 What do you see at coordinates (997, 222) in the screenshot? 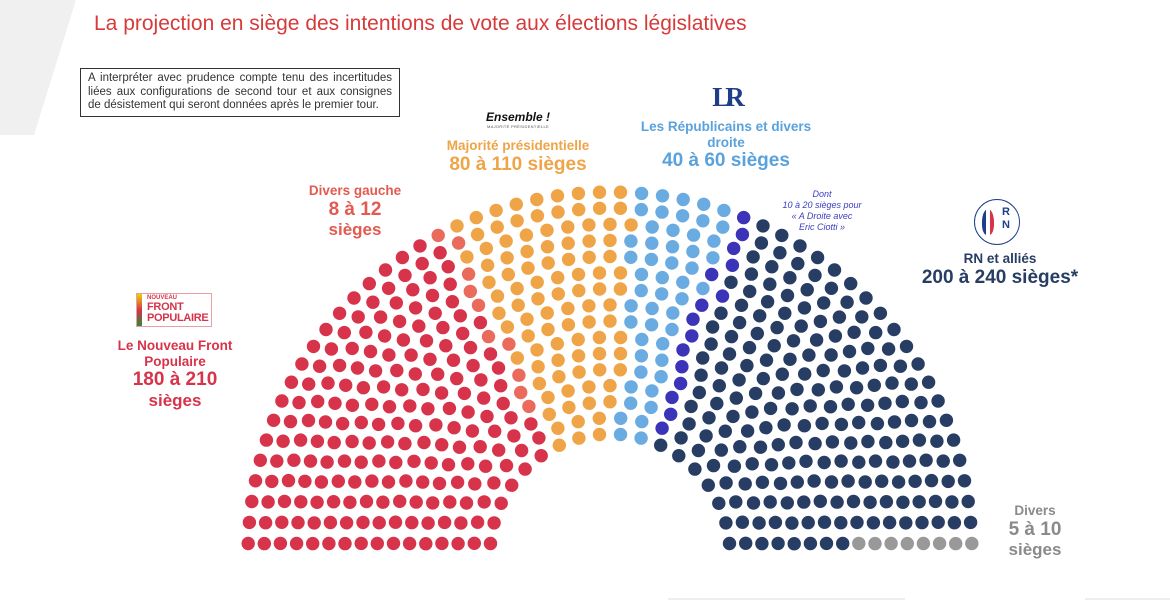
I see `rn-logo: RN` at bounding box center [997, 222].